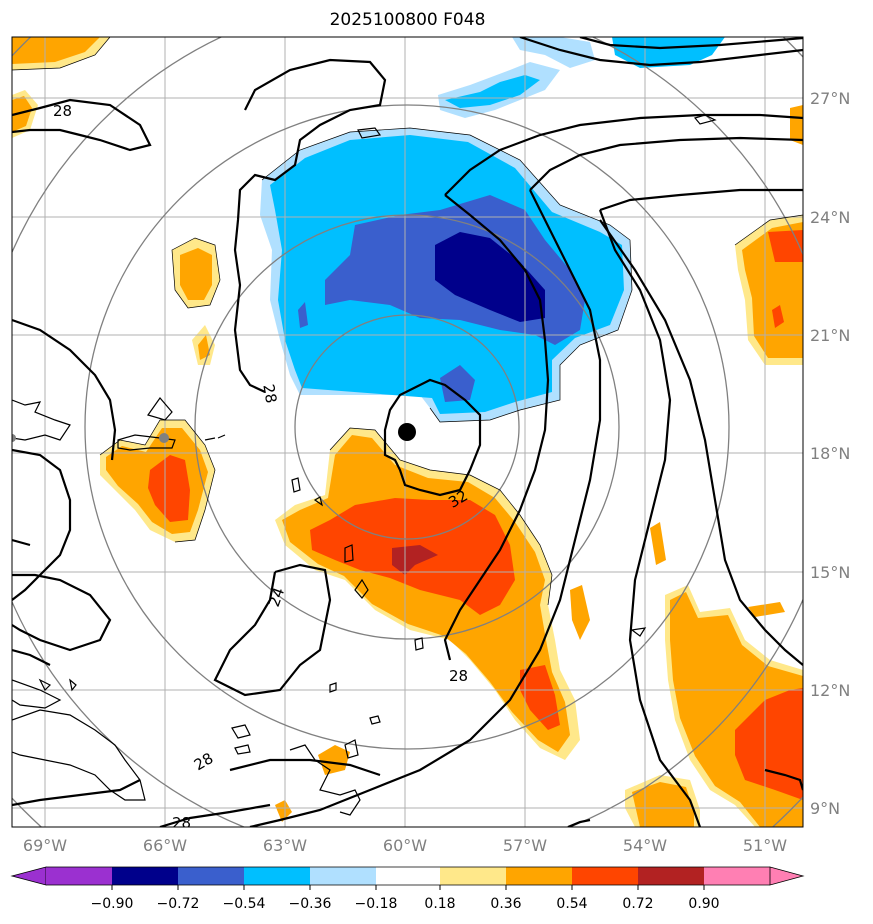  What do you see at coordinates (22, 114) in the screenshot?
I see `field-left-edge-blob-b` at bounding box center [22, 114].